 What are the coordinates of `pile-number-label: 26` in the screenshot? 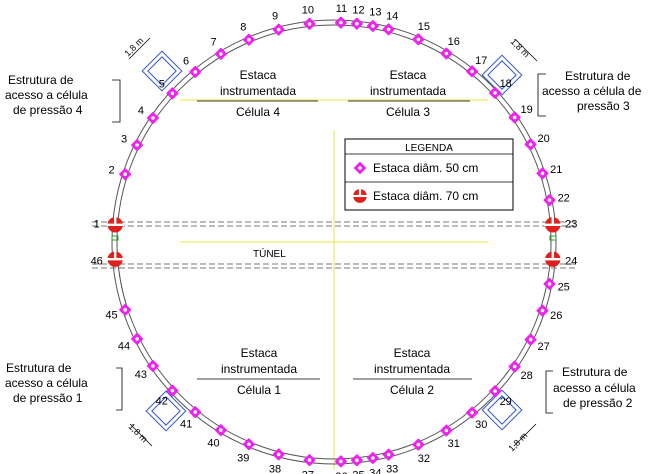 It's located at (556, 316).